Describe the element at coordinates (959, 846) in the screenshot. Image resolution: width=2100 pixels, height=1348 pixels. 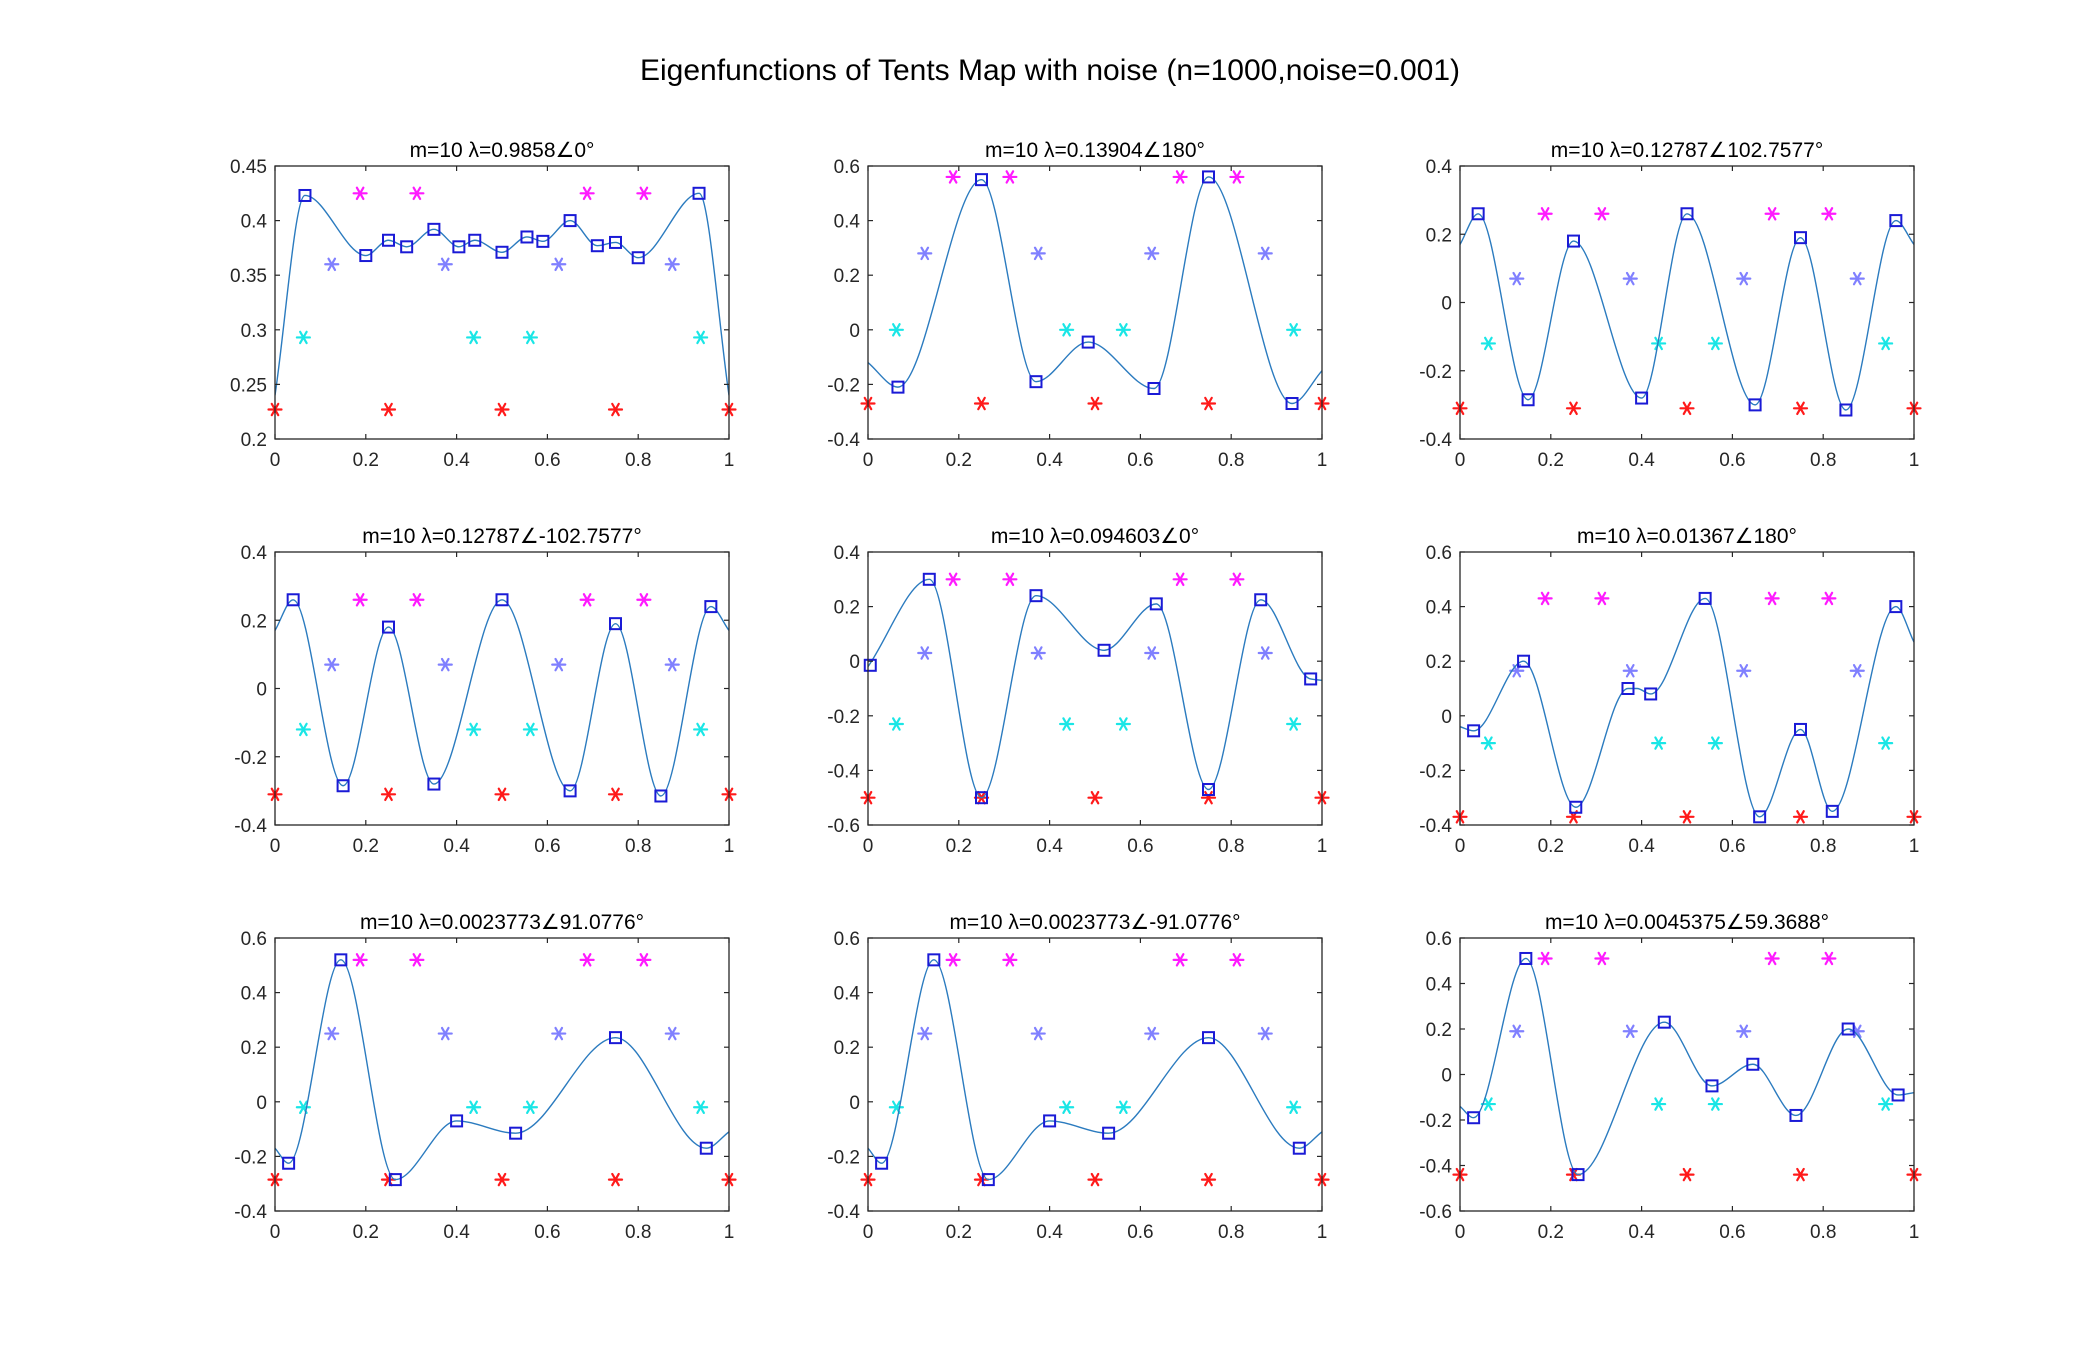
I see `x-tick-label: 0.2` at that location.